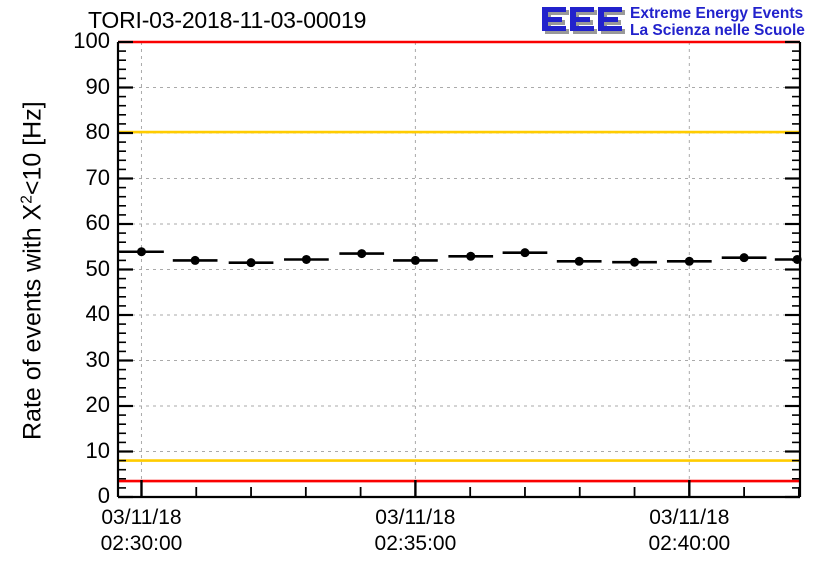  I want to click on x-tick-label: 03/11/18 02:30:00, so click(141, 531).